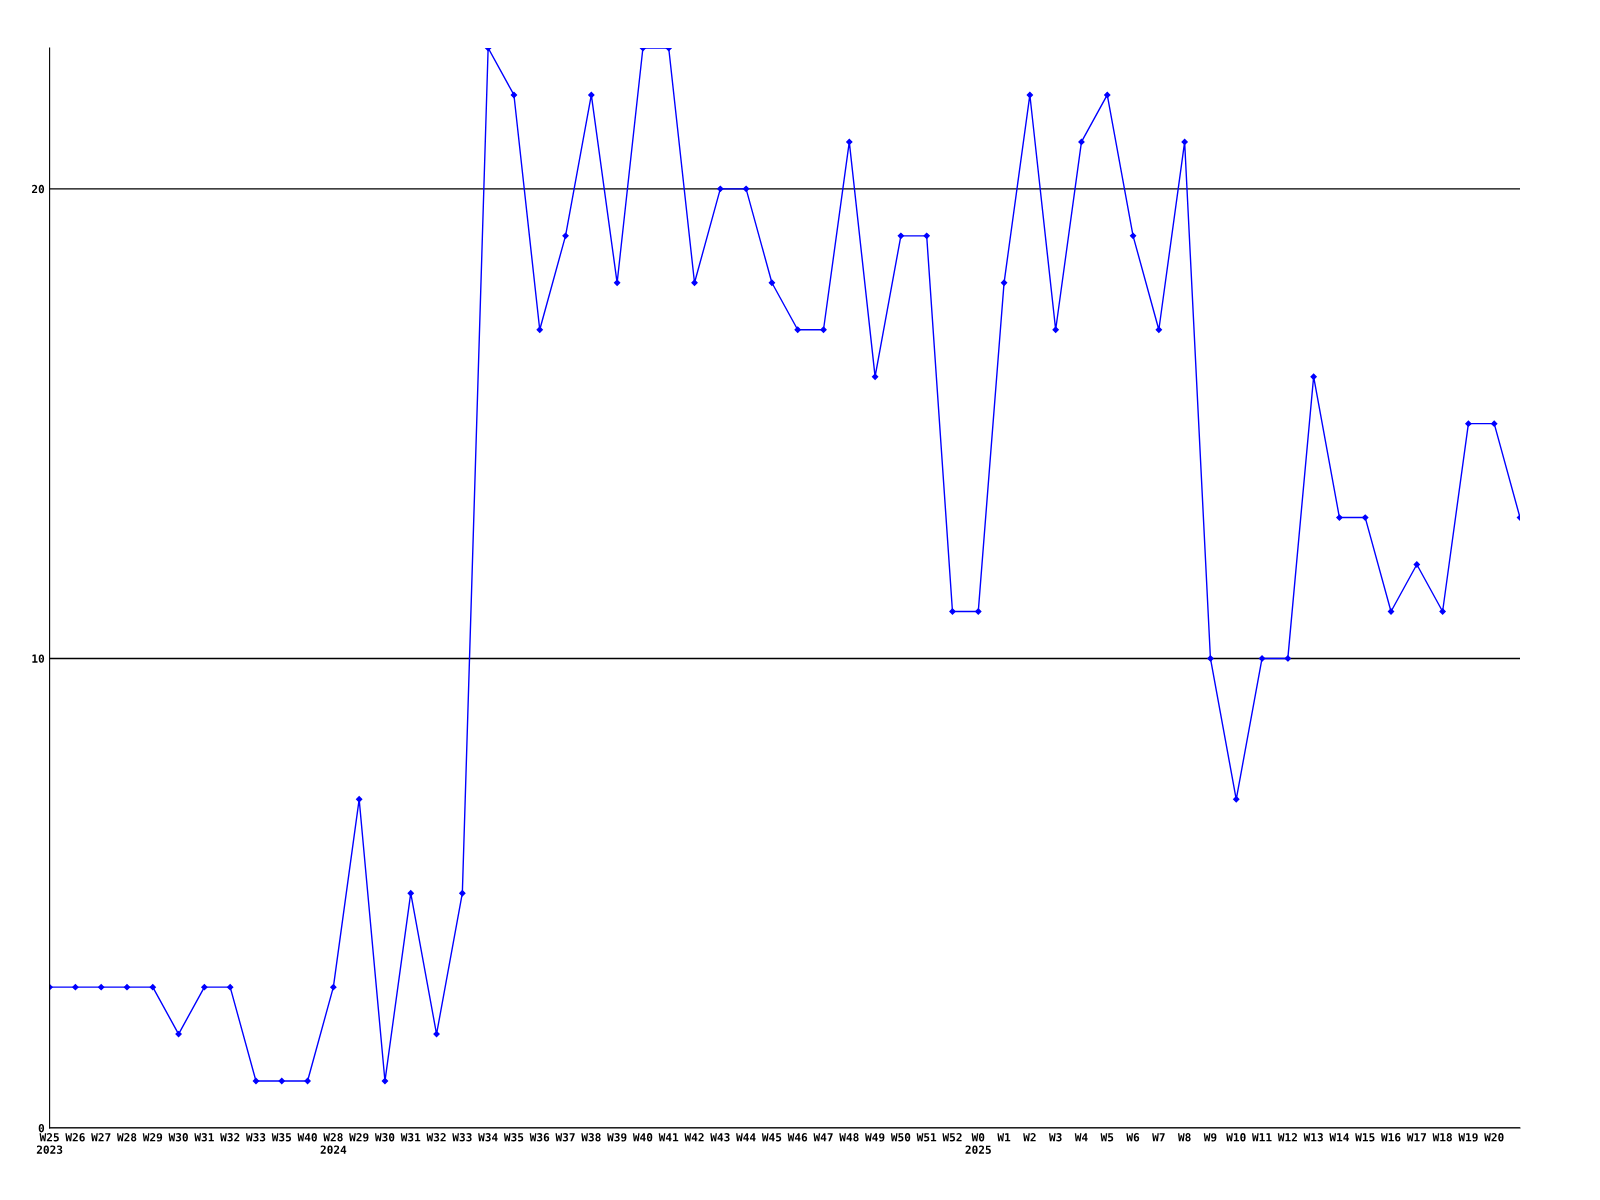  What do you see at coordinates (1210, 1137) in the screenshot?
I see `x-tick-label: W9` at bounding box center [1210, 1137].